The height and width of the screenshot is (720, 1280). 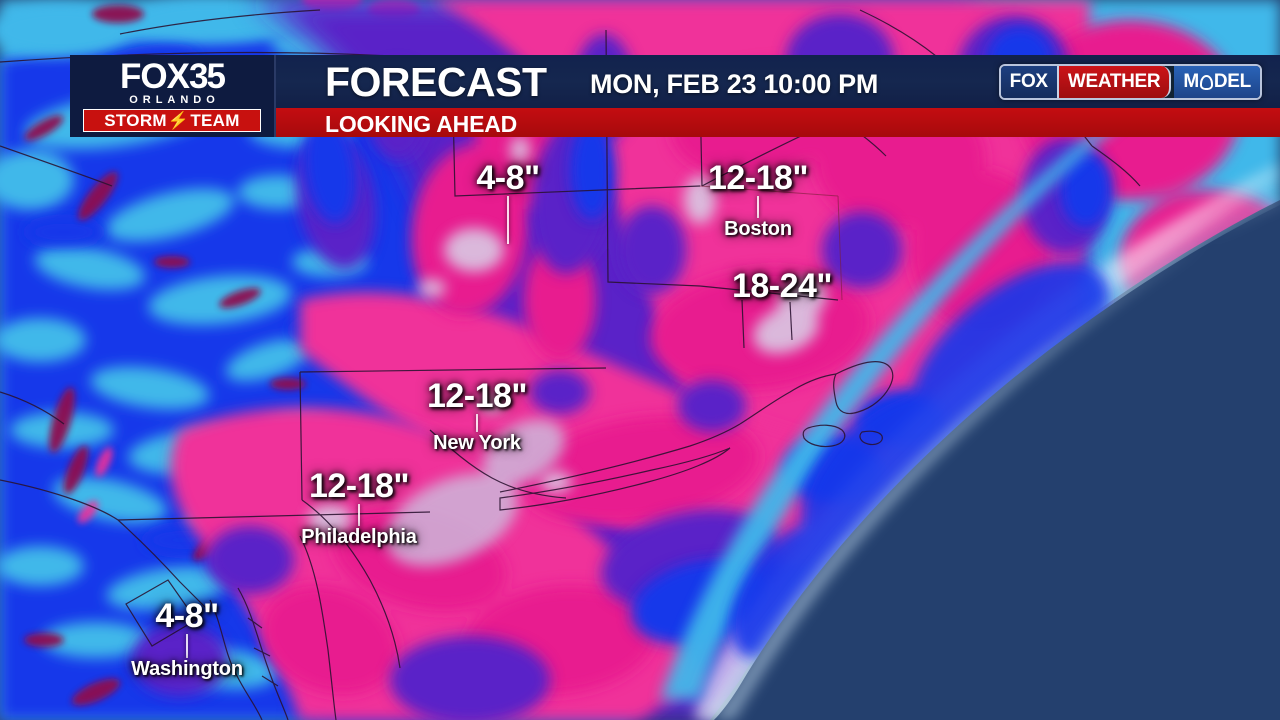 I want to click on model-prefix: M, so click(x=1191, y=81).